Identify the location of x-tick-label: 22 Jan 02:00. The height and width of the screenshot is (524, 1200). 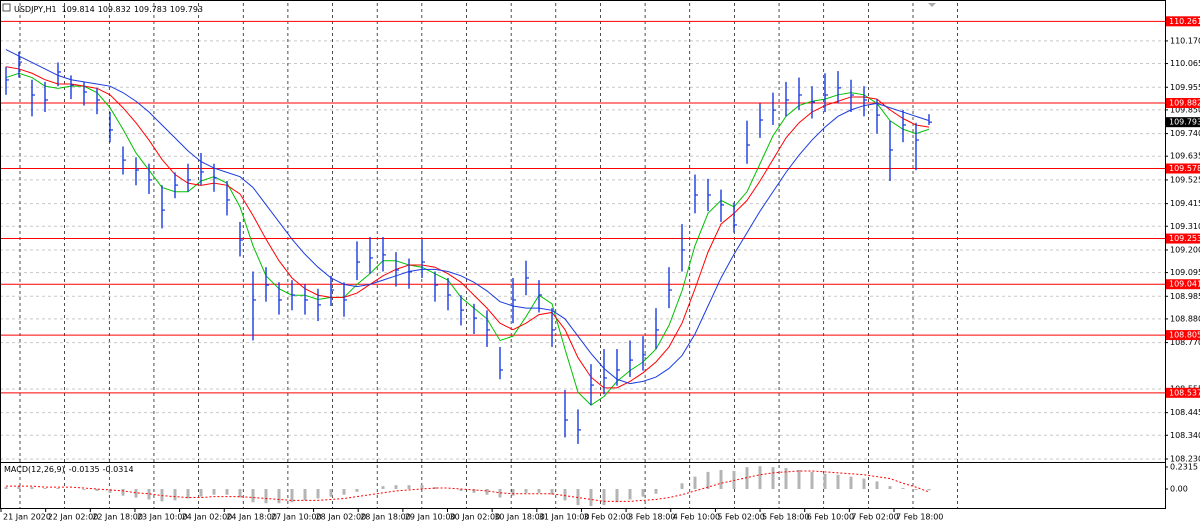
(73, 517).